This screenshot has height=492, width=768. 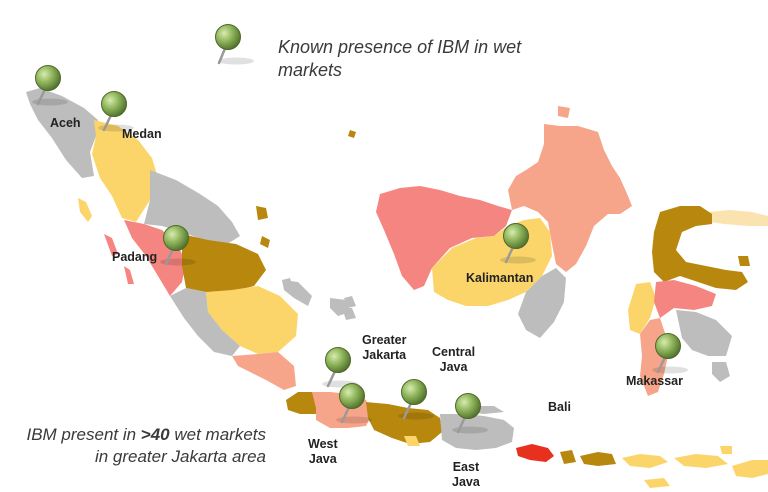 I want to click on region-jambi, so click(x=224, y=263).